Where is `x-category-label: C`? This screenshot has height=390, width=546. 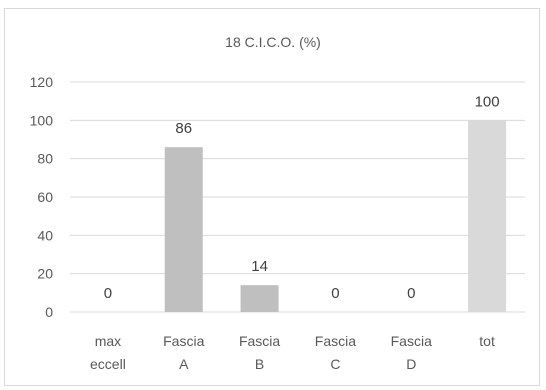 x-category-label: C is located at coordinates (335, 364).